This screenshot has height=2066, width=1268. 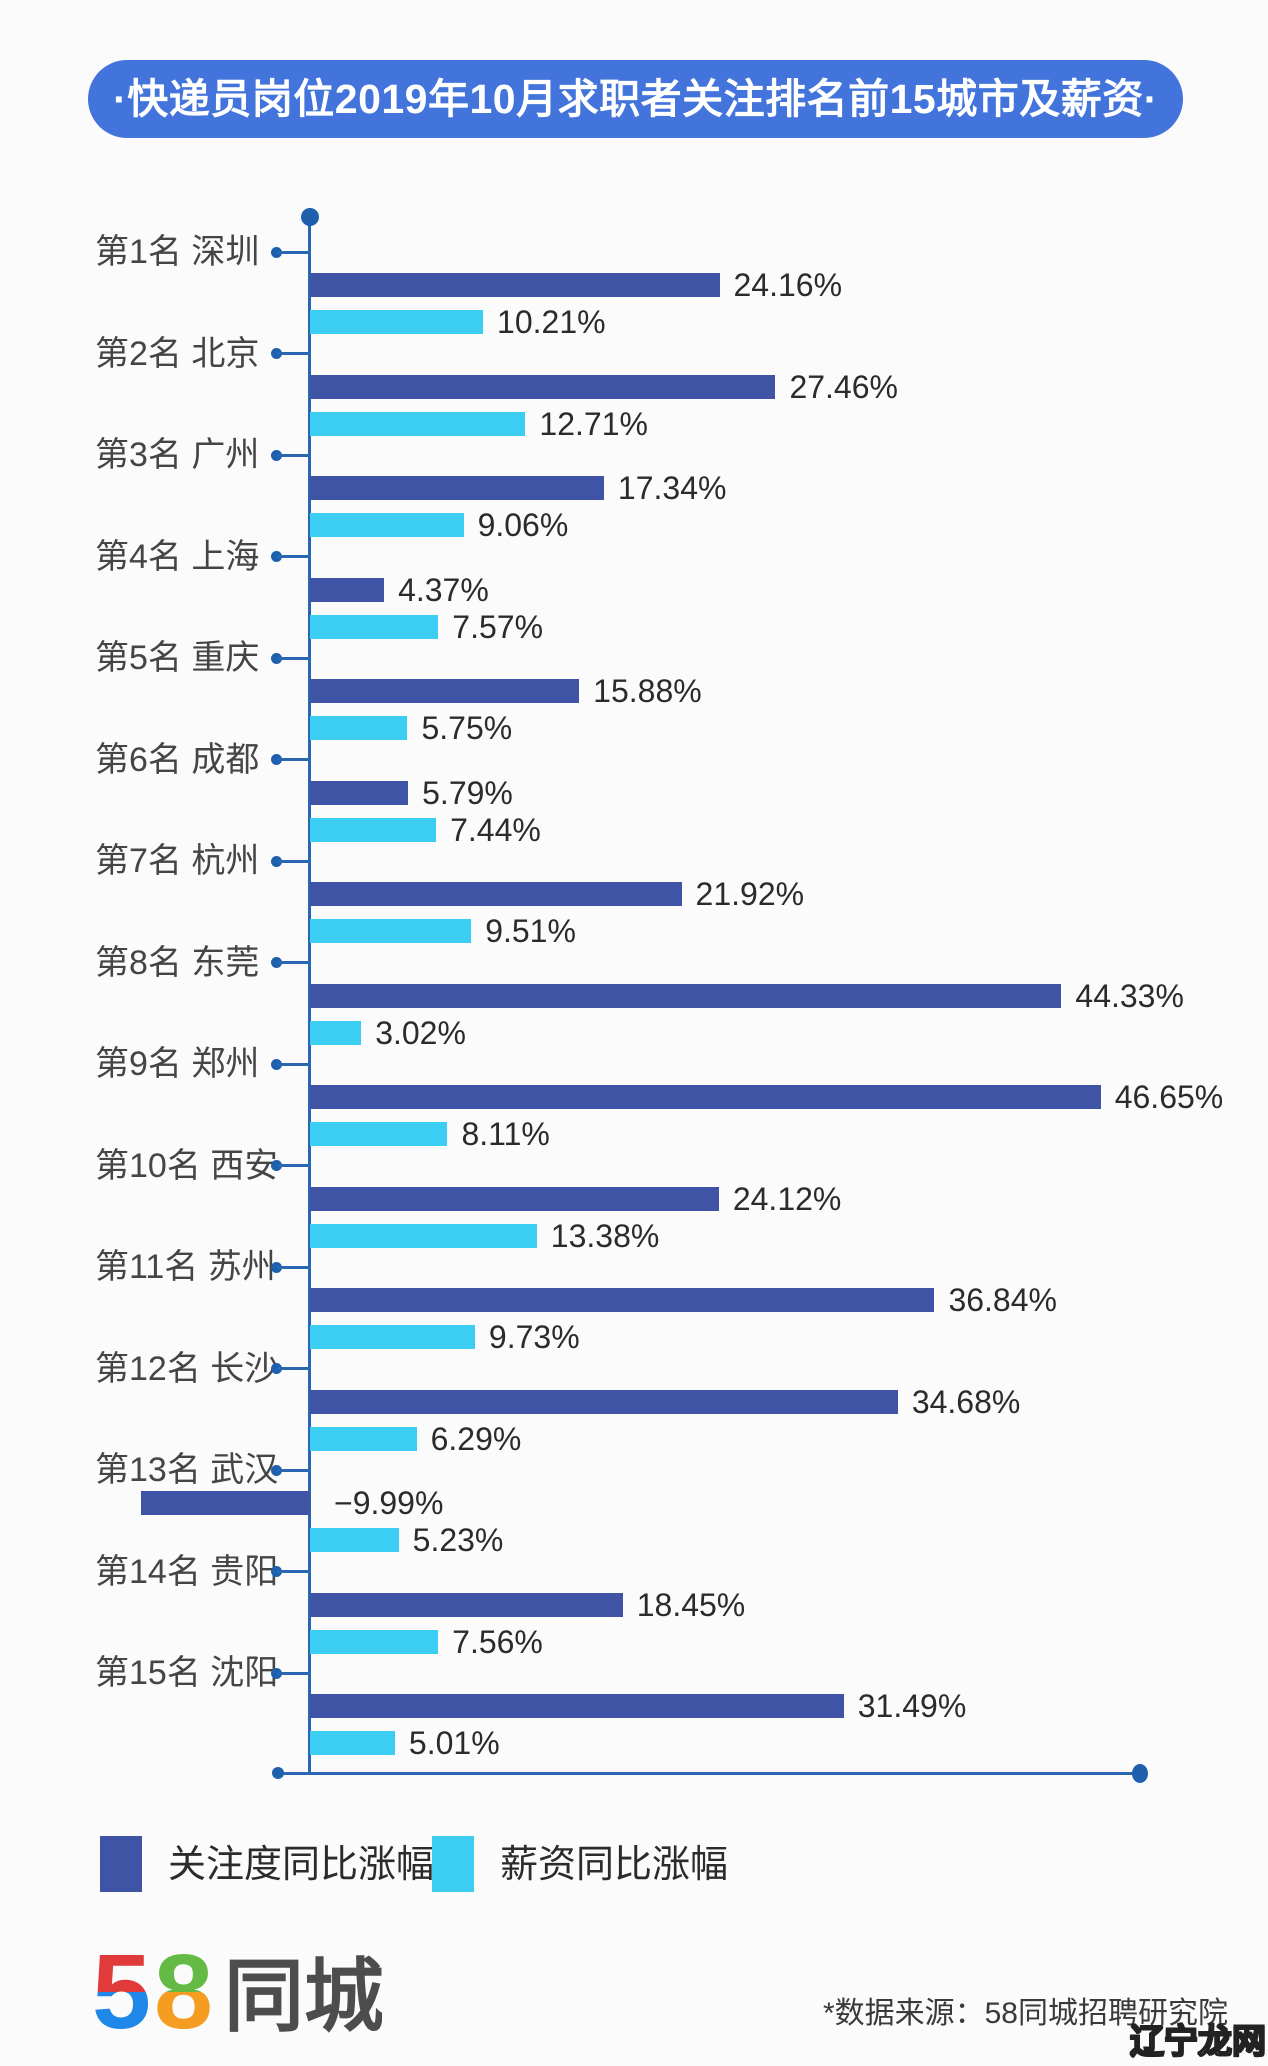 I want to click on logo-digit-5: 5, so click(x=121, y=1990).